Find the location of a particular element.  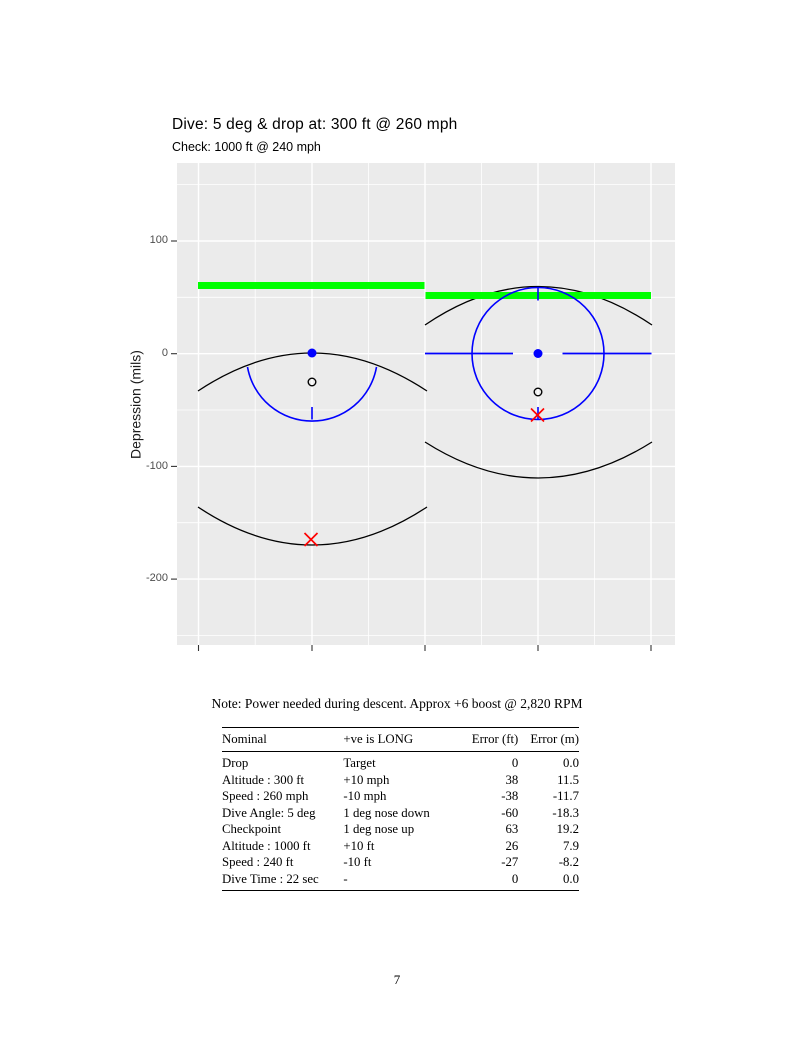

table-cell: 7.9 is located at coordinates (571, 845).